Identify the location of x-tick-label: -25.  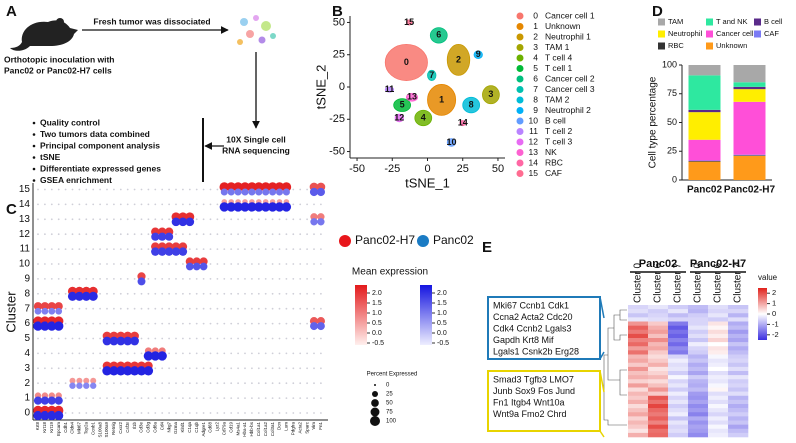
(392, 169).